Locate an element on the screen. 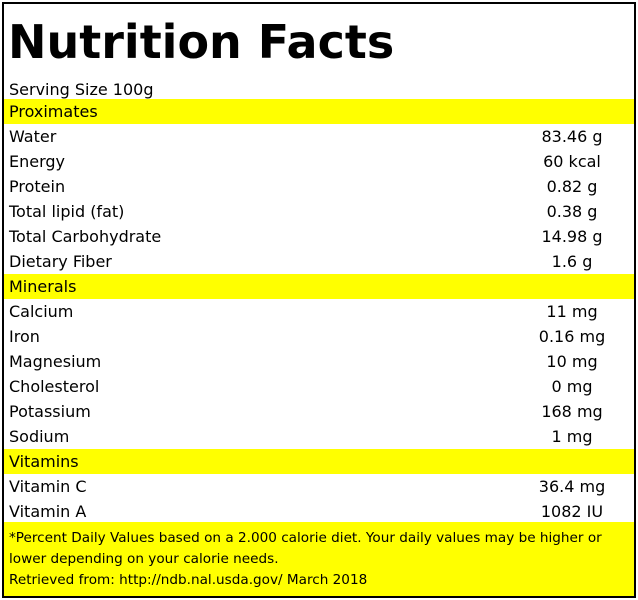  nutrient-row-protein: Protein 0.82 g is located at coordinates (319, 186).